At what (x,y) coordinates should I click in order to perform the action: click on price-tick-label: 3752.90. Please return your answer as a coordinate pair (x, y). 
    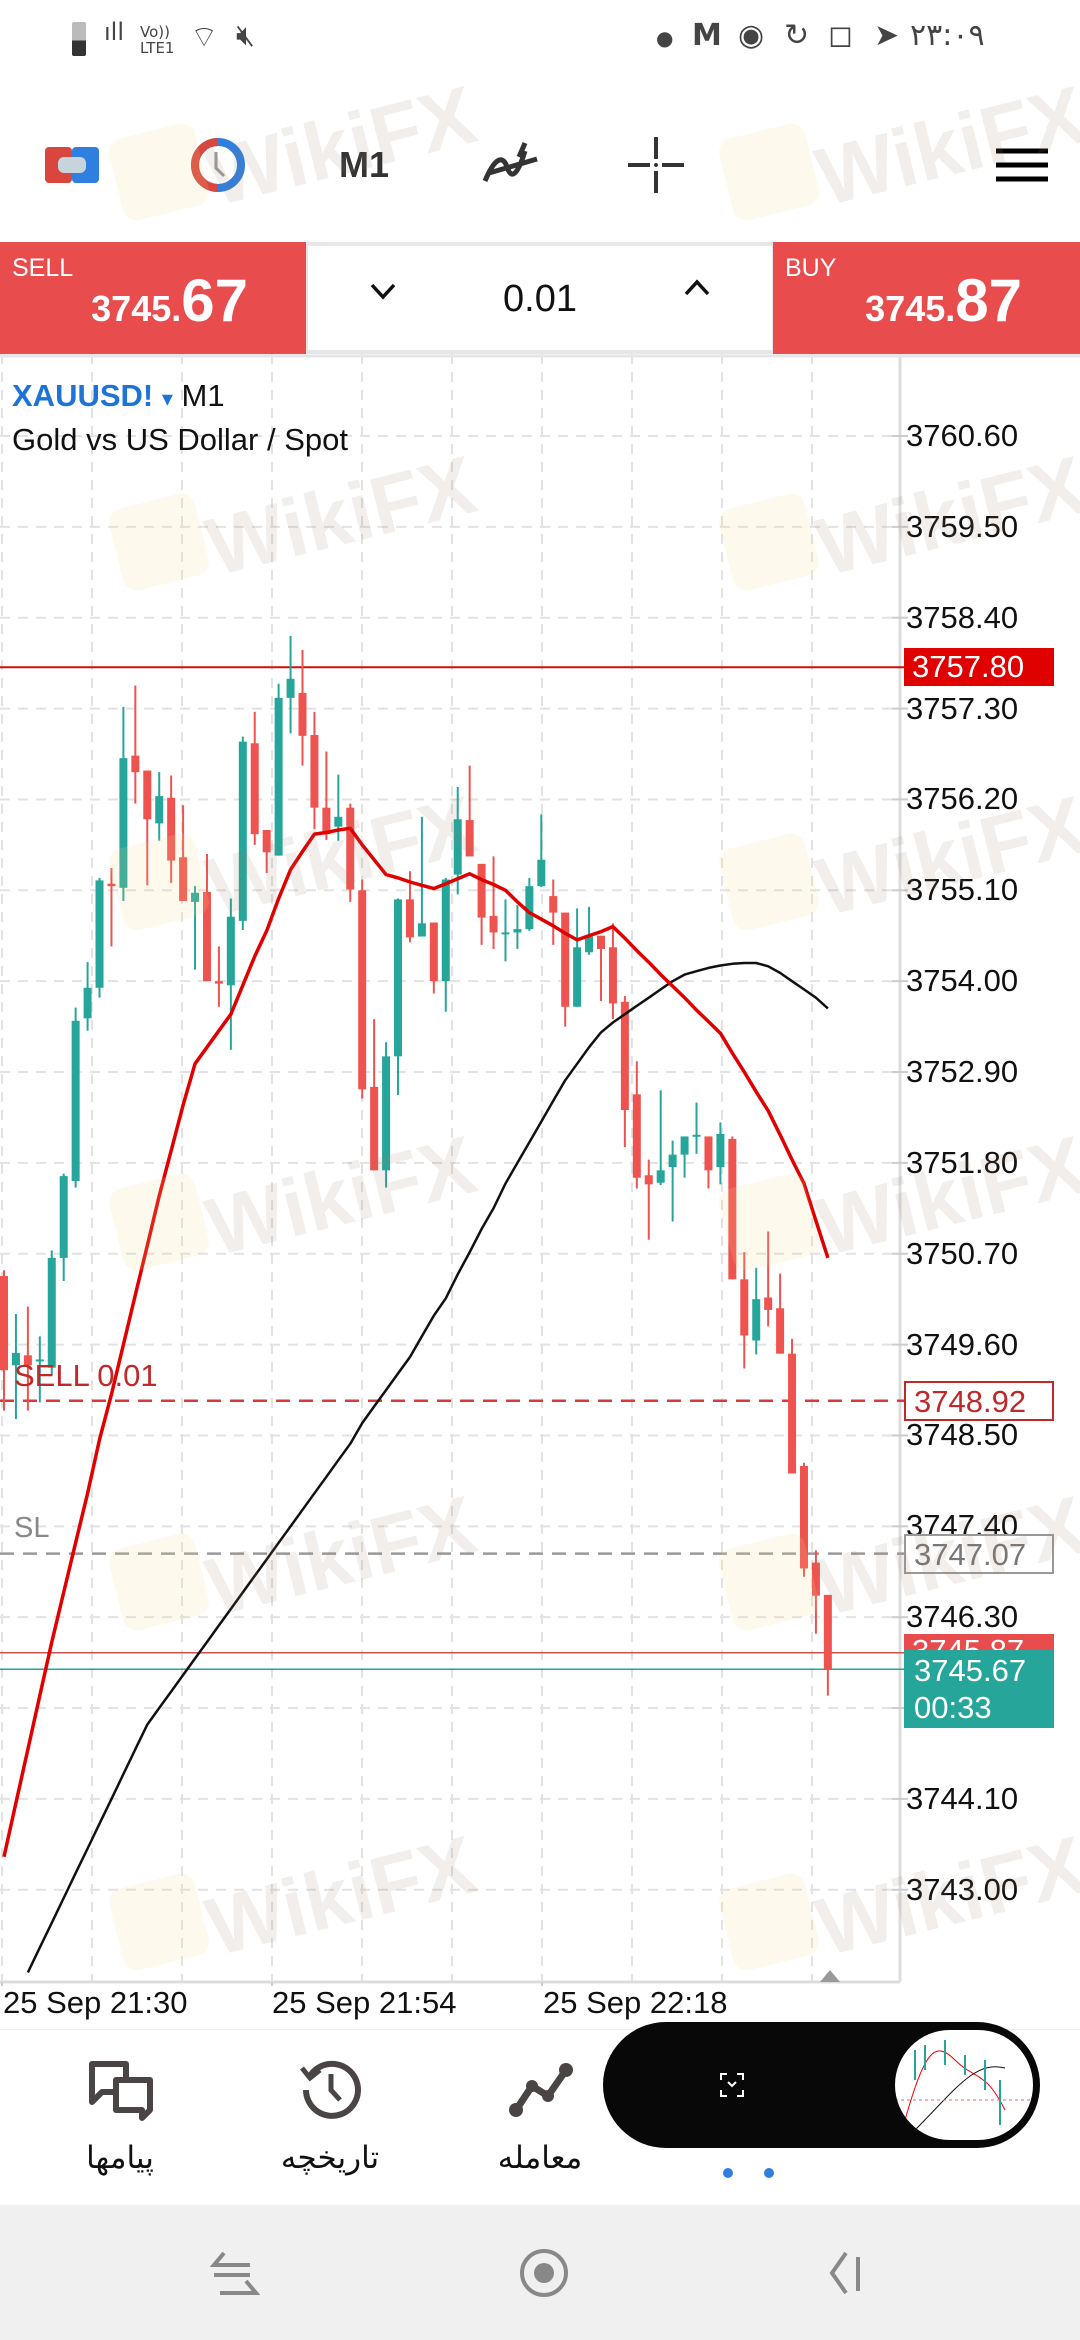
    Looking at the image, I should click on (962, 1072).